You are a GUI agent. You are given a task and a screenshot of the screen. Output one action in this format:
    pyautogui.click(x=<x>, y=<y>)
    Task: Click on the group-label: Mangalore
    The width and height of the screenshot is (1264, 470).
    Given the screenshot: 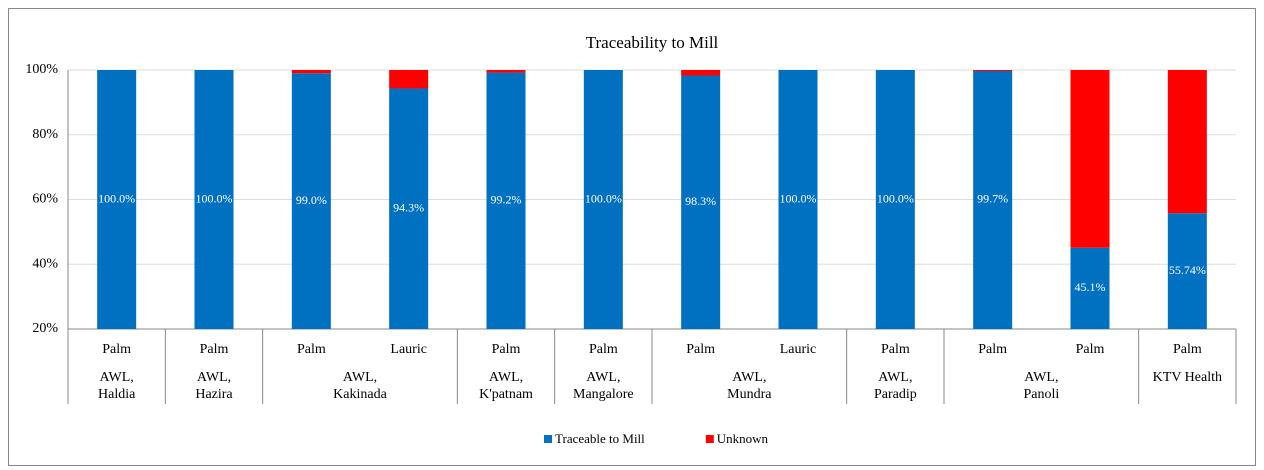 What is the action you would take?
    pyautogui.click(x=603, y=394)
    